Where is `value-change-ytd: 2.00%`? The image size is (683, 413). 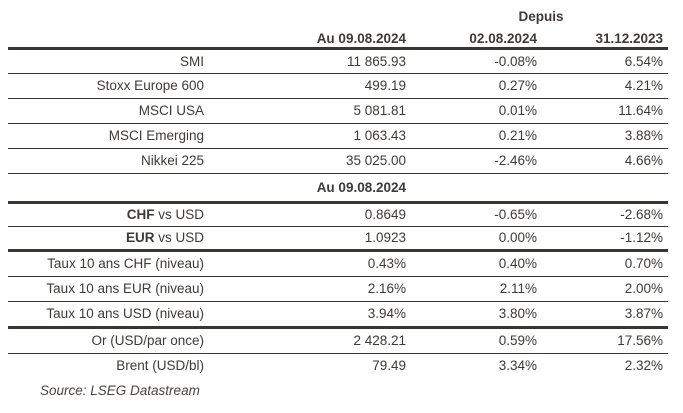
value-change-ytd: 2.00% is located at coordinates (607, 289).